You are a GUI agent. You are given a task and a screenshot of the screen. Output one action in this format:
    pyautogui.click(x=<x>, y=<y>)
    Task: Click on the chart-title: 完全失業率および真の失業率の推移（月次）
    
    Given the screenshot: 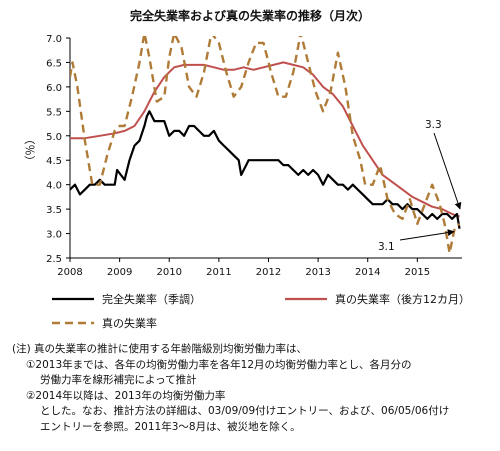 What is the action you would take?
    pyautogui.click(x=250, y=15)
    